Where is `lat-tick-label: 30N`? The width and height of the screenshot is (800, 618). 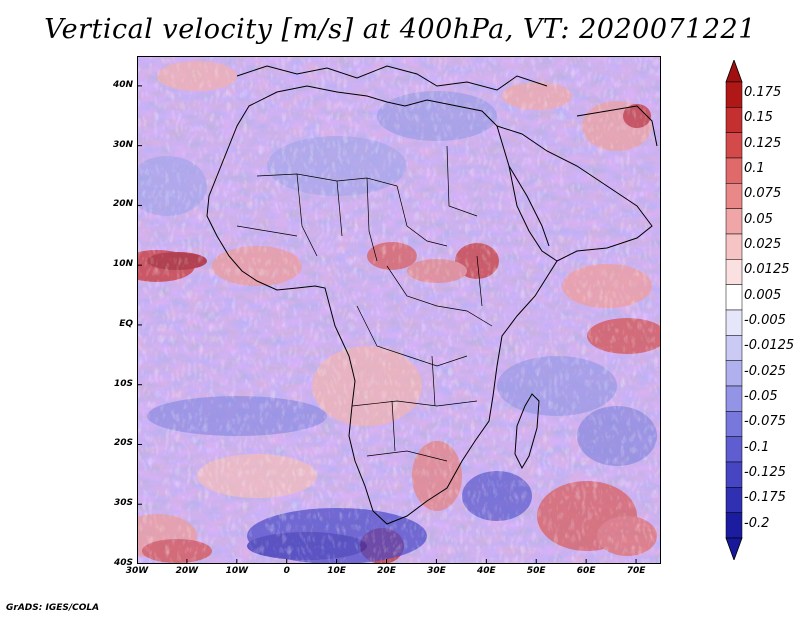
lat-tick-label: 30N is located at coordinates (122, 144).